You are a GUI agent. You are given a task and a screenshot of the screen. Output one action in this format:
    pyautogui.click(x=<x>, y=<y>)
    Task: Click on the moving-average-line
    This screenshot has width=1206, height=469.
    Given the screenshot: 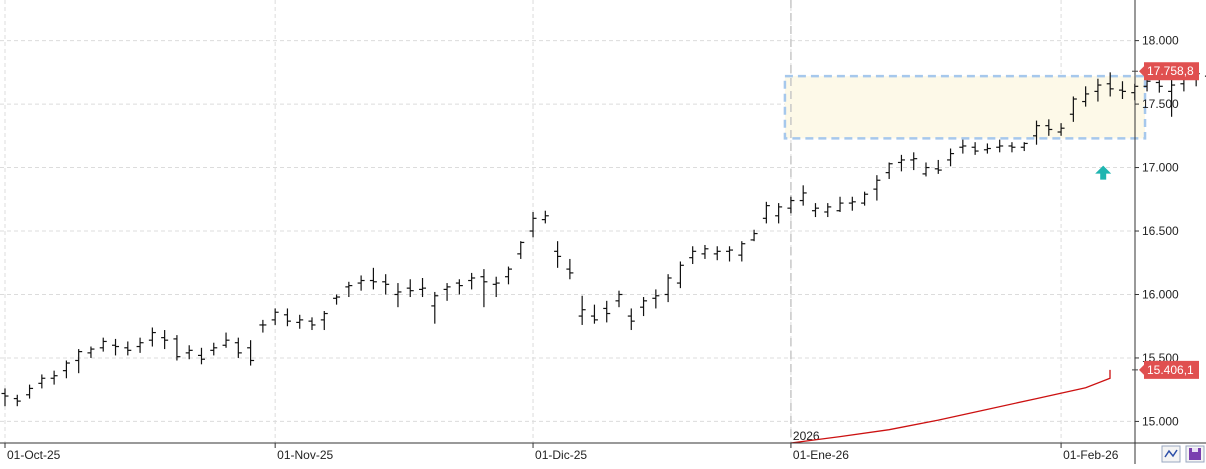 What is the action you would take?
    pyautogui.click(x=950, y=406)
    